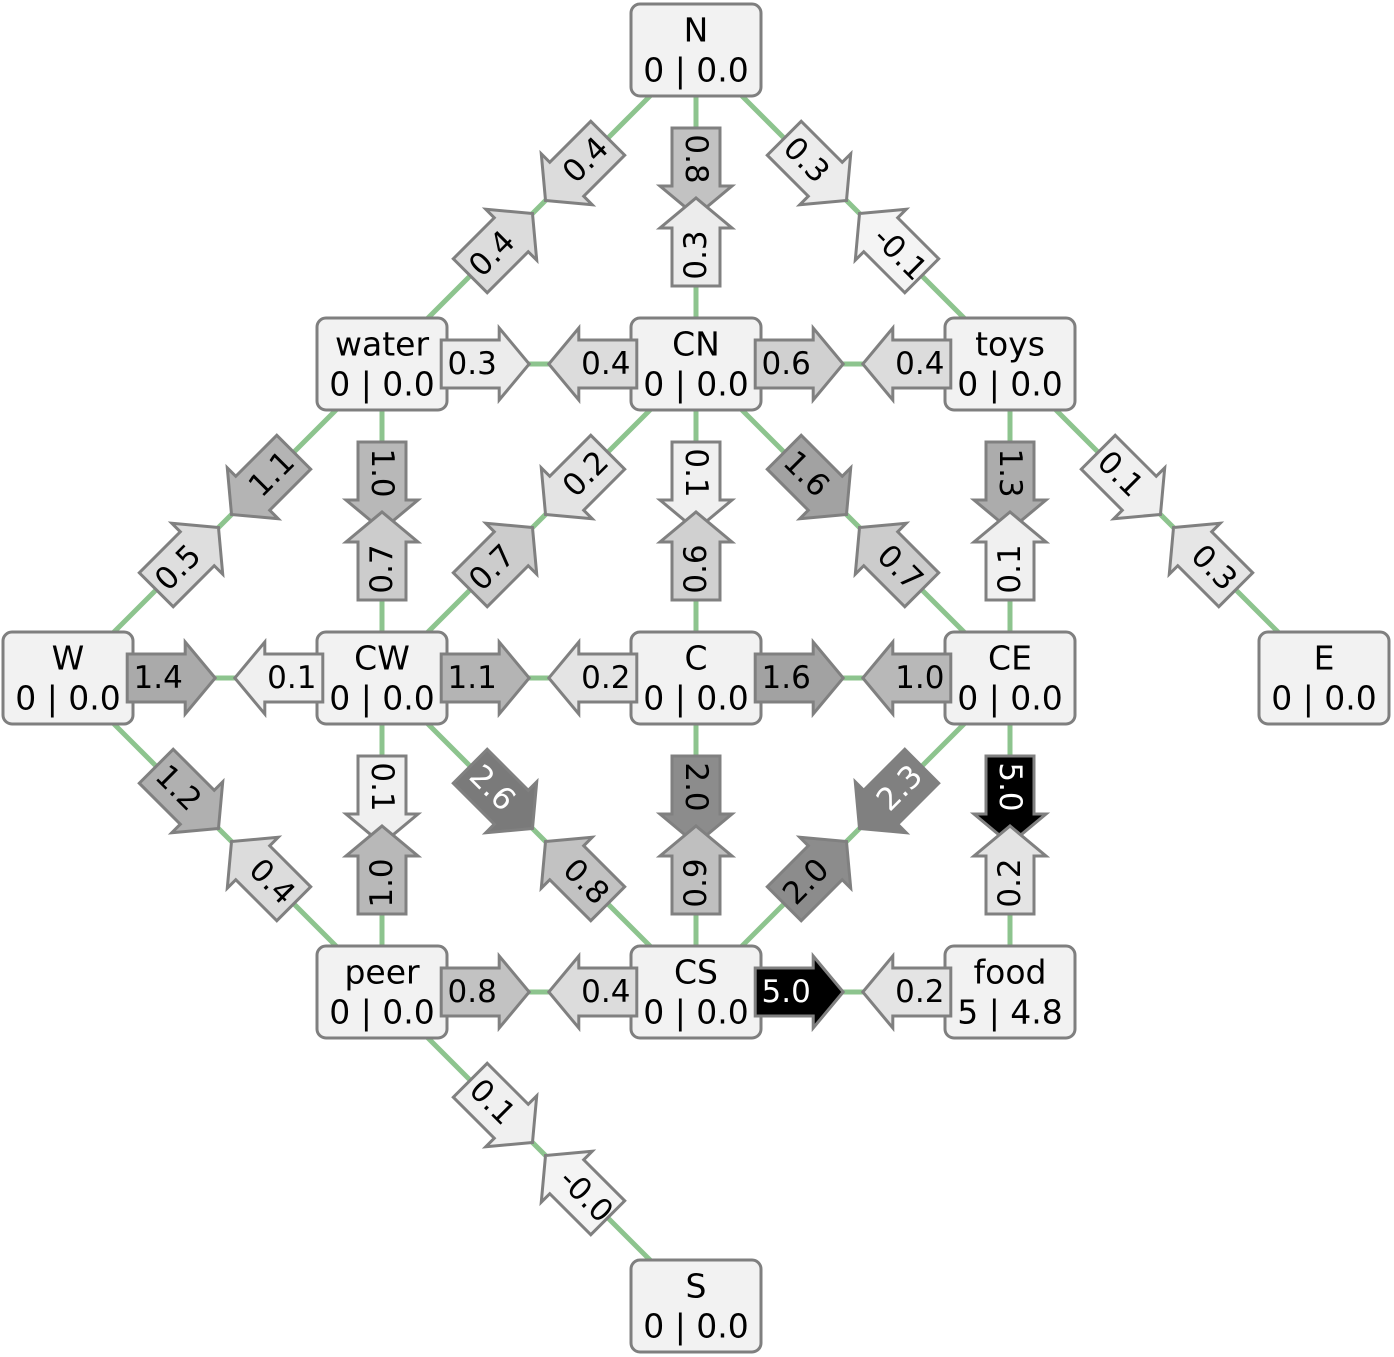  What do you see at coordinates (382, 658) in the screenshot?
I see `node-label: CW` at bounding box center [382, 658].